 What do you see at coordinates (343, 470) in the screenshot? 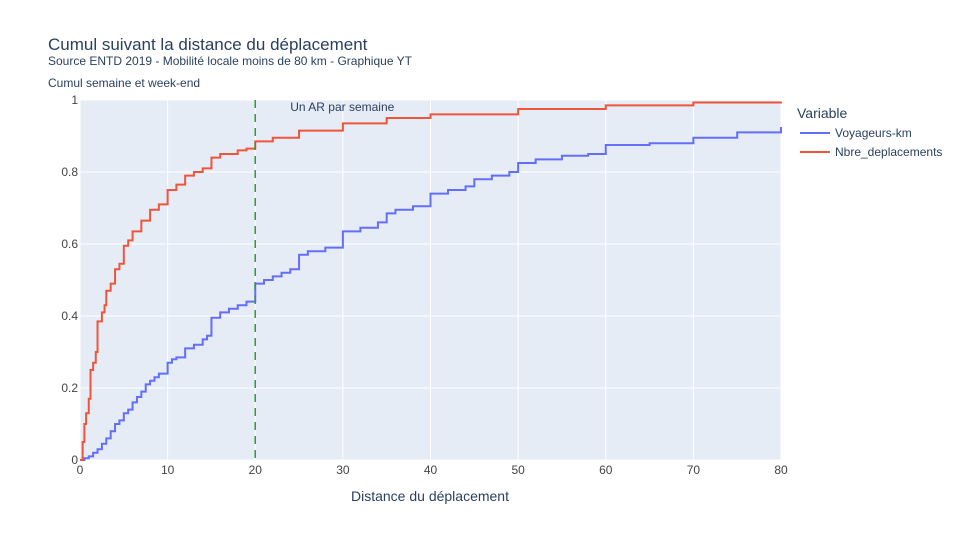
I see `x-tick-label: 30` at bounding box center [343, 470].